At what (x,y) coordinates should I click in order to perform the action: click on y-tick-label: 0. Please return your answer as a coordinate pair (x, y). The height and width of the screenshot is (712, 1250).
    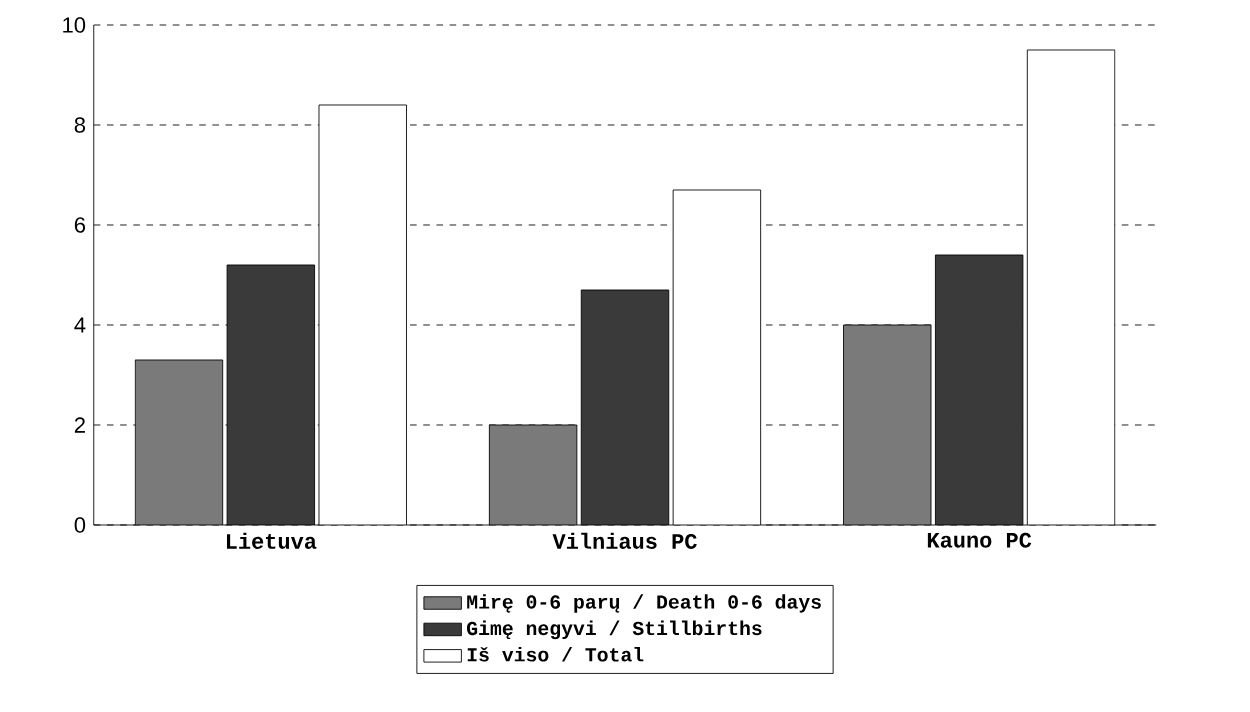
    Looking at the image, I should click on (80, 524).